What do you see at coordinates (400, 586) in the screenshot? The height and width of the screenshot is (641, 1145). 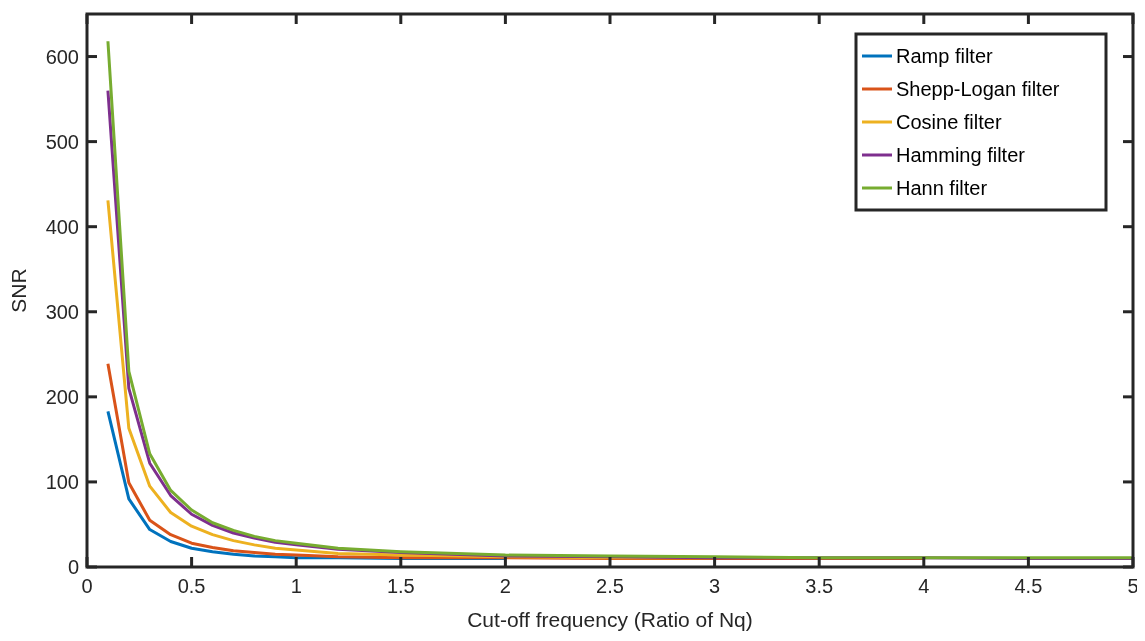 I see `x-tick-label: 1.5` at bounding box center [400, 586].